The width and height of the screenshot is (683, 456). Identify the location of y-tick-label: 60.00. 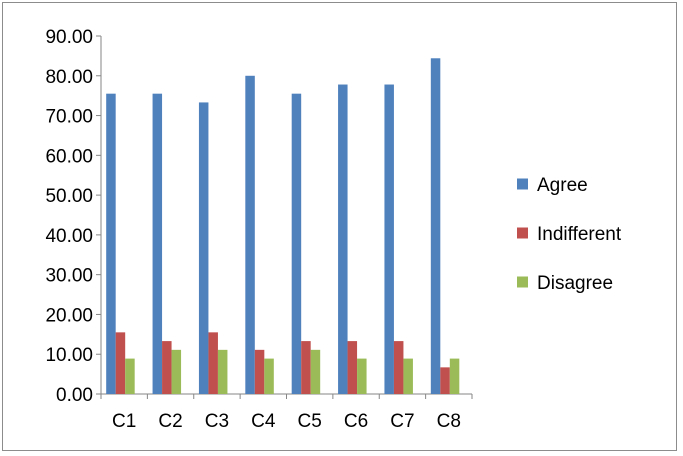
(69, 156).